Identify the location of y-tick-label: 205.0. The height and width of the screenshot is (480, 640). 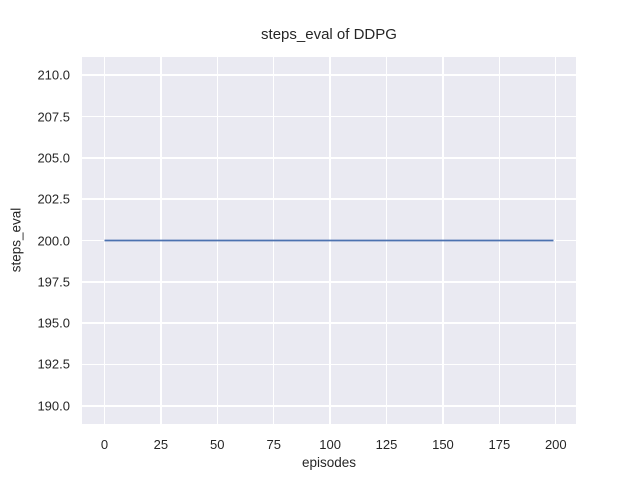
(53, 158).